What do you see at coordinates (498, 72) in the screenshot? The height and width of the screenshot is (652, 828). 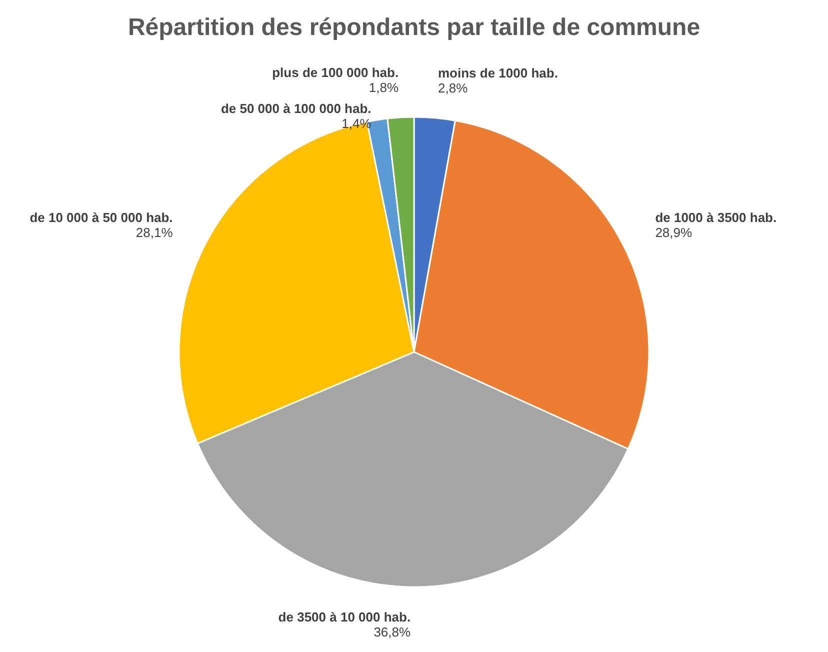 I see `slice-label: moins de 1000 hab.` at bounding box center [498, 72].